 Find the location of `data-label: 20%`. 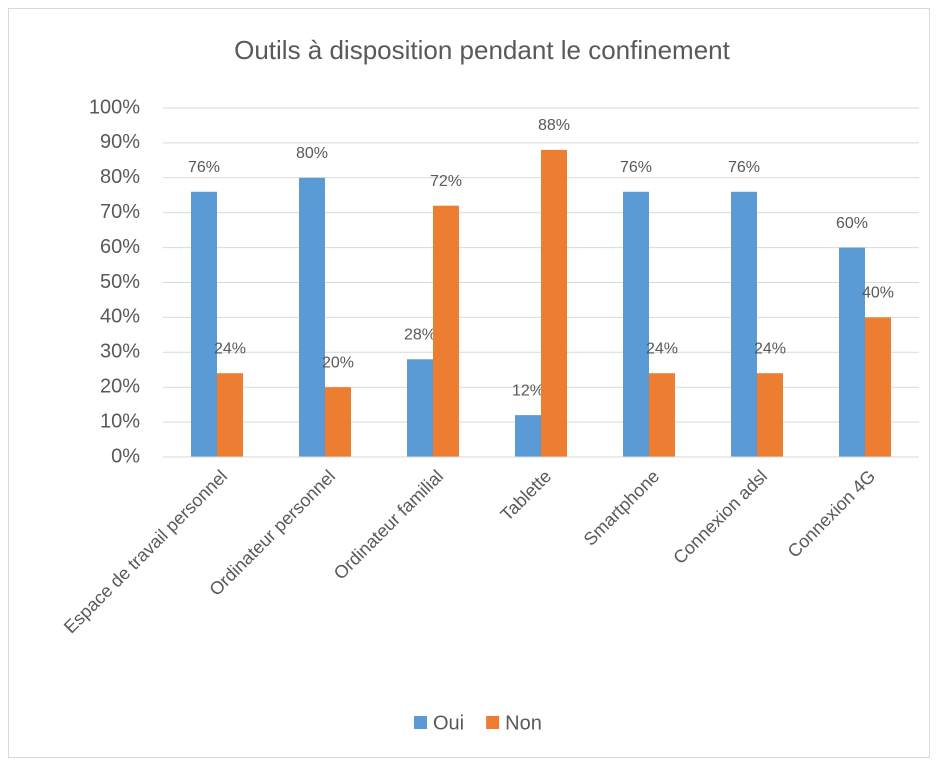

data-label: 20% is located at coordinates (338, 362).